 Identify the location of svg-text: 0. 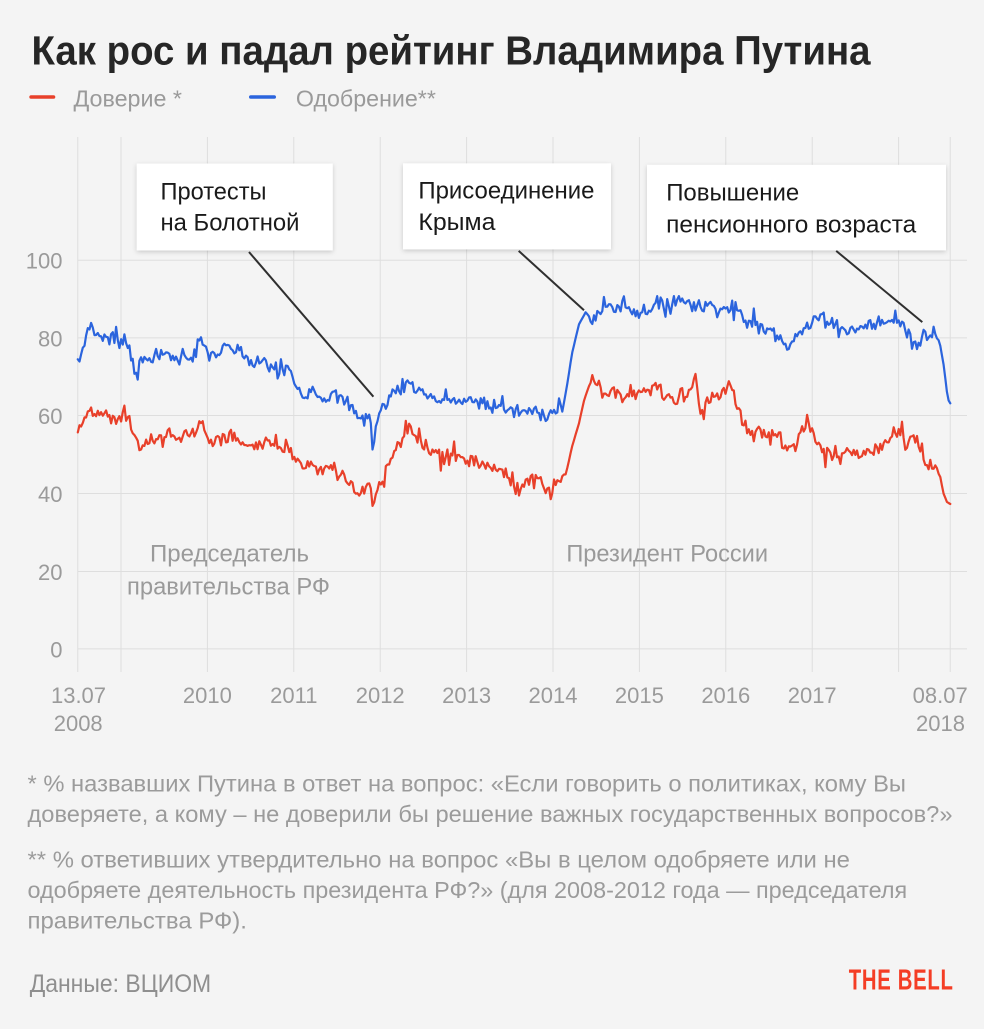
(56, 649).